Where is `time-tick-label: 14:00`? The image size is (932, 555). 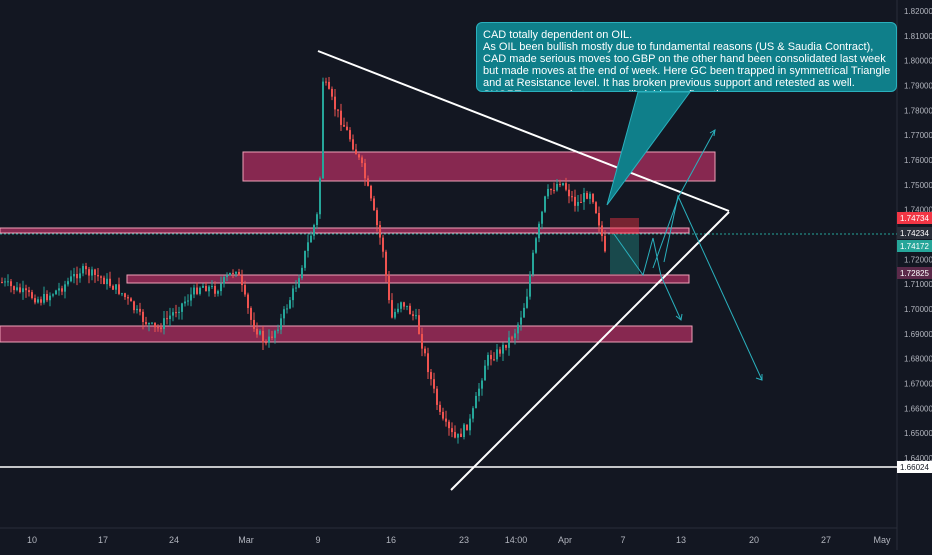
time-tick-label: 14:00 is located at coordinates (516, 540).